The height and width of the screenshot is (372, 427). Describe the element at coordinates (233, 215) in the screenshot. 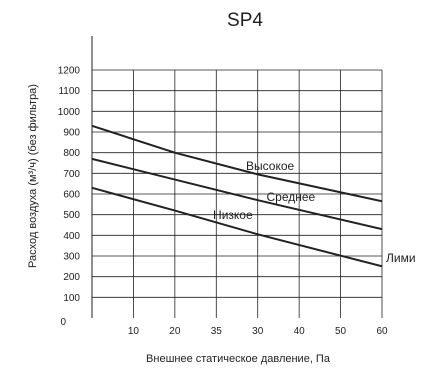

I see `series-label-3: Низкое` at that location.